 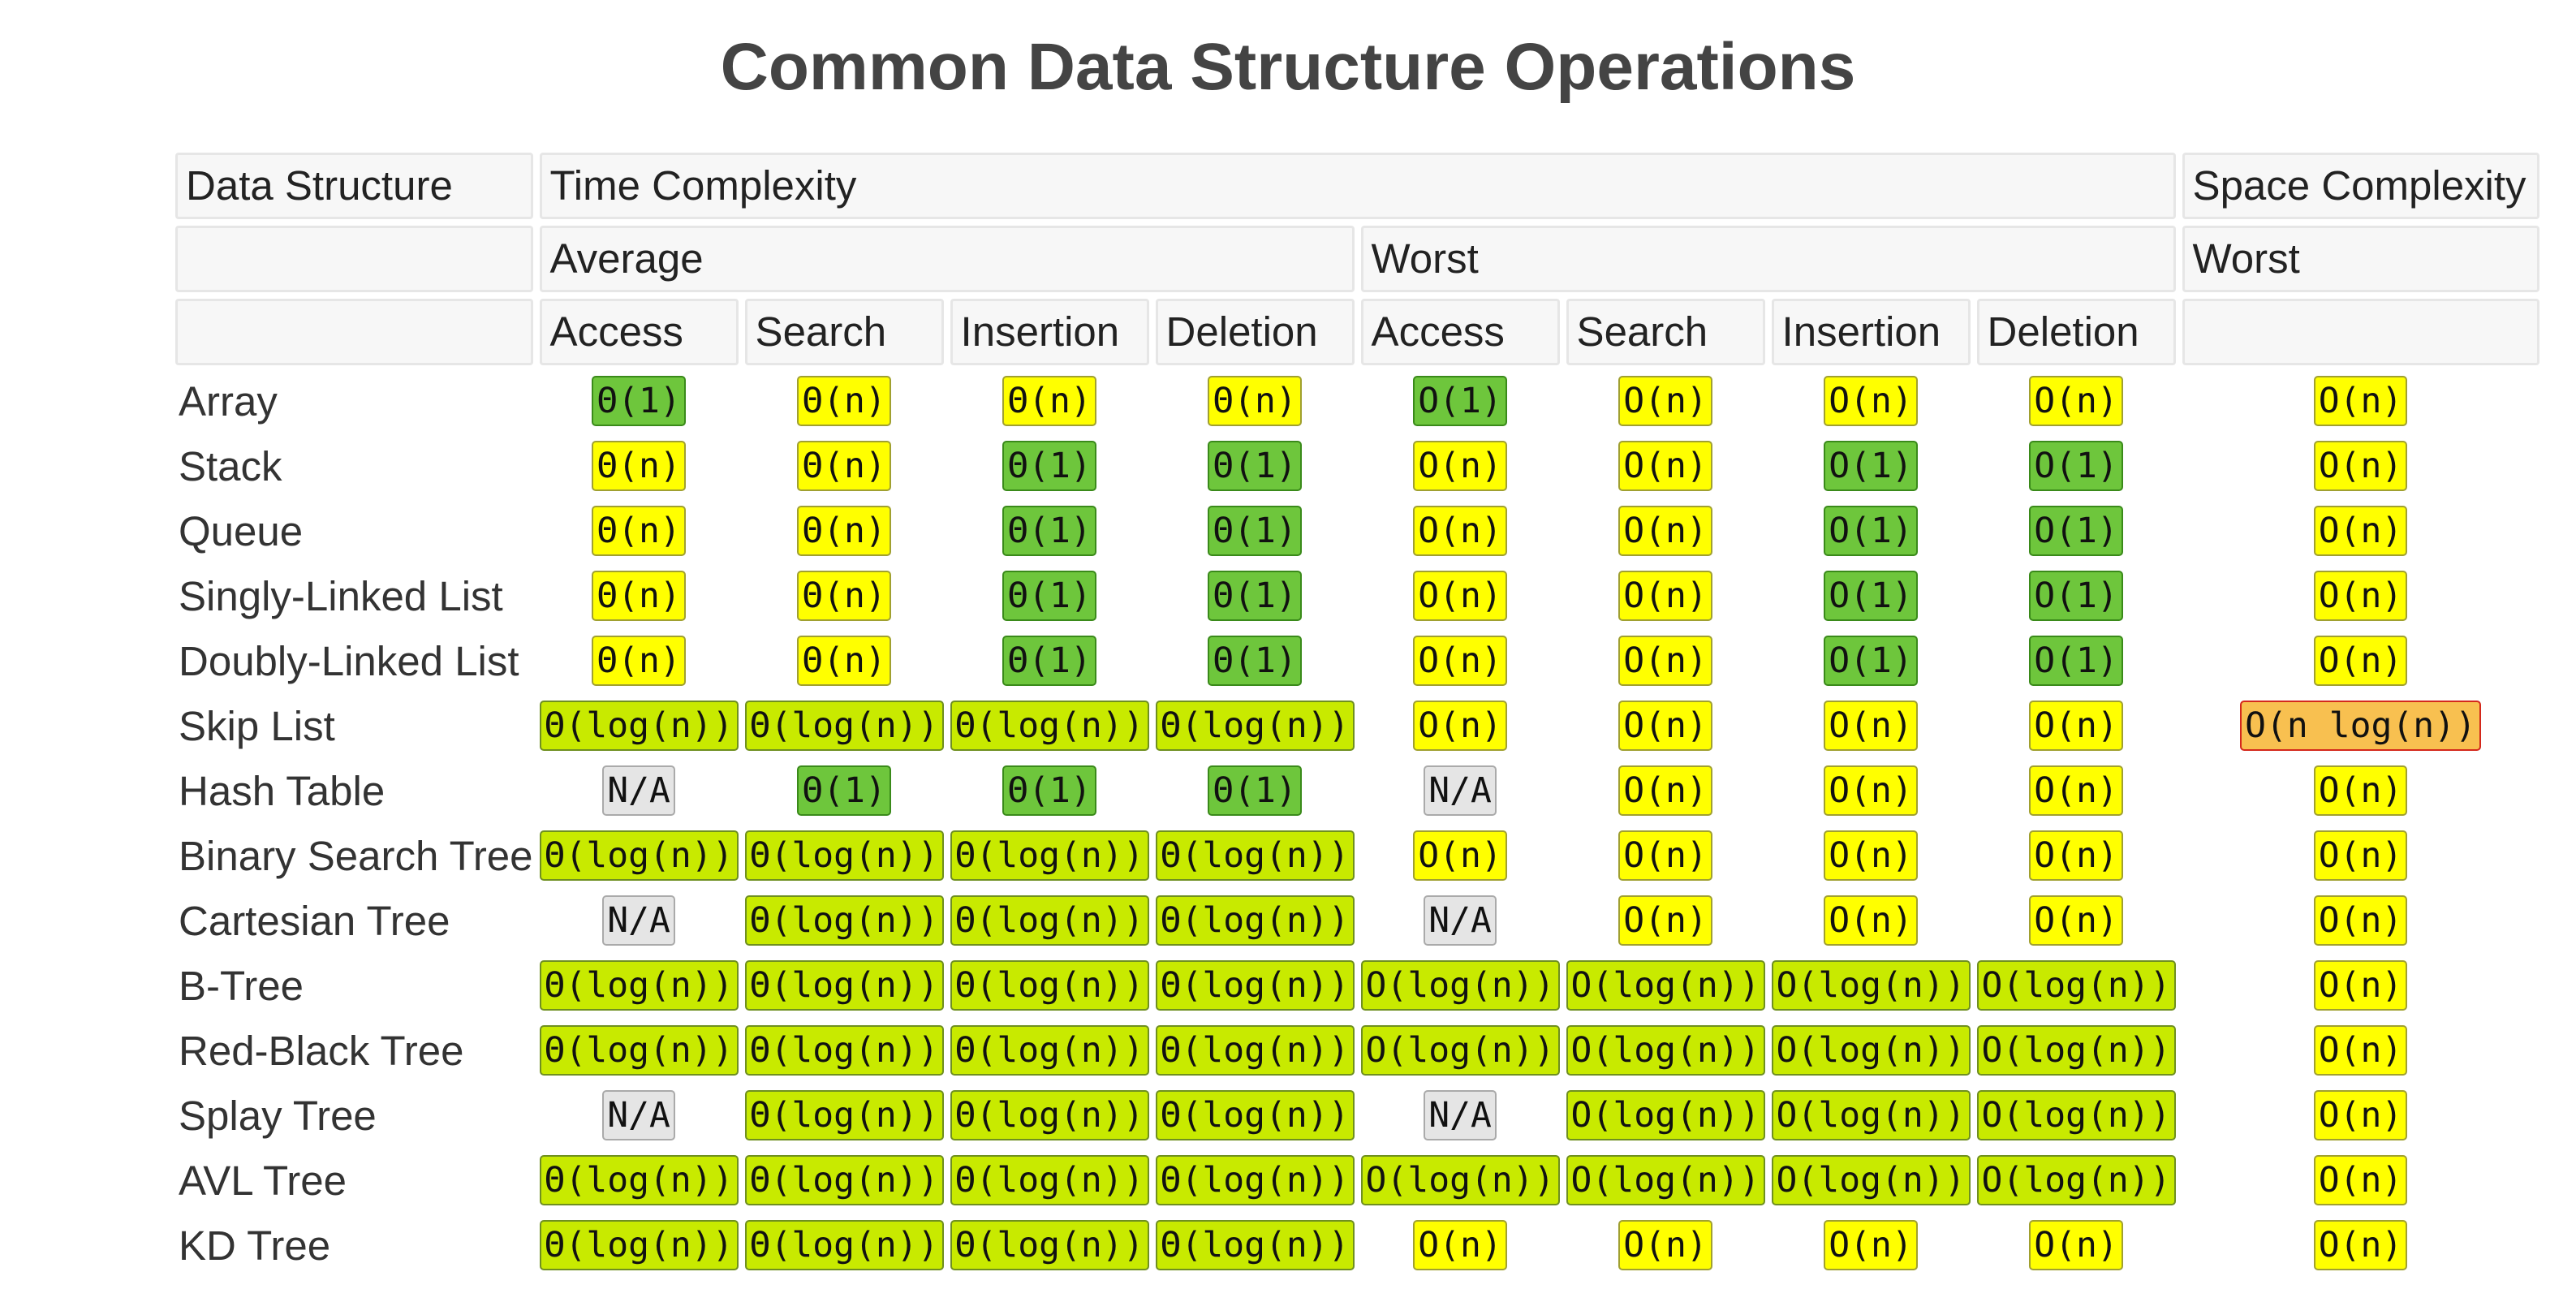 What do you see at coordinates (2077, 596) in the screenshot?
I see `cell-worst-deletion: O(1)` at bounding box center [2077, 596].